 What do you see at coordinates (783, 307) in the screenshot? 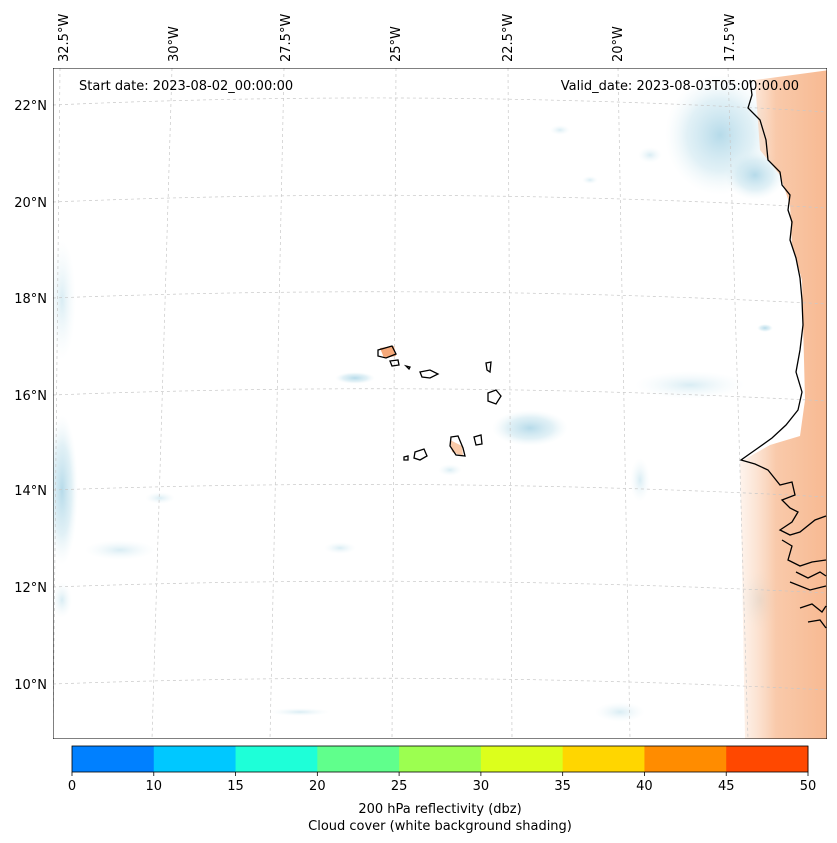
I see `africa-coastline` at bounding box center [783, 307].